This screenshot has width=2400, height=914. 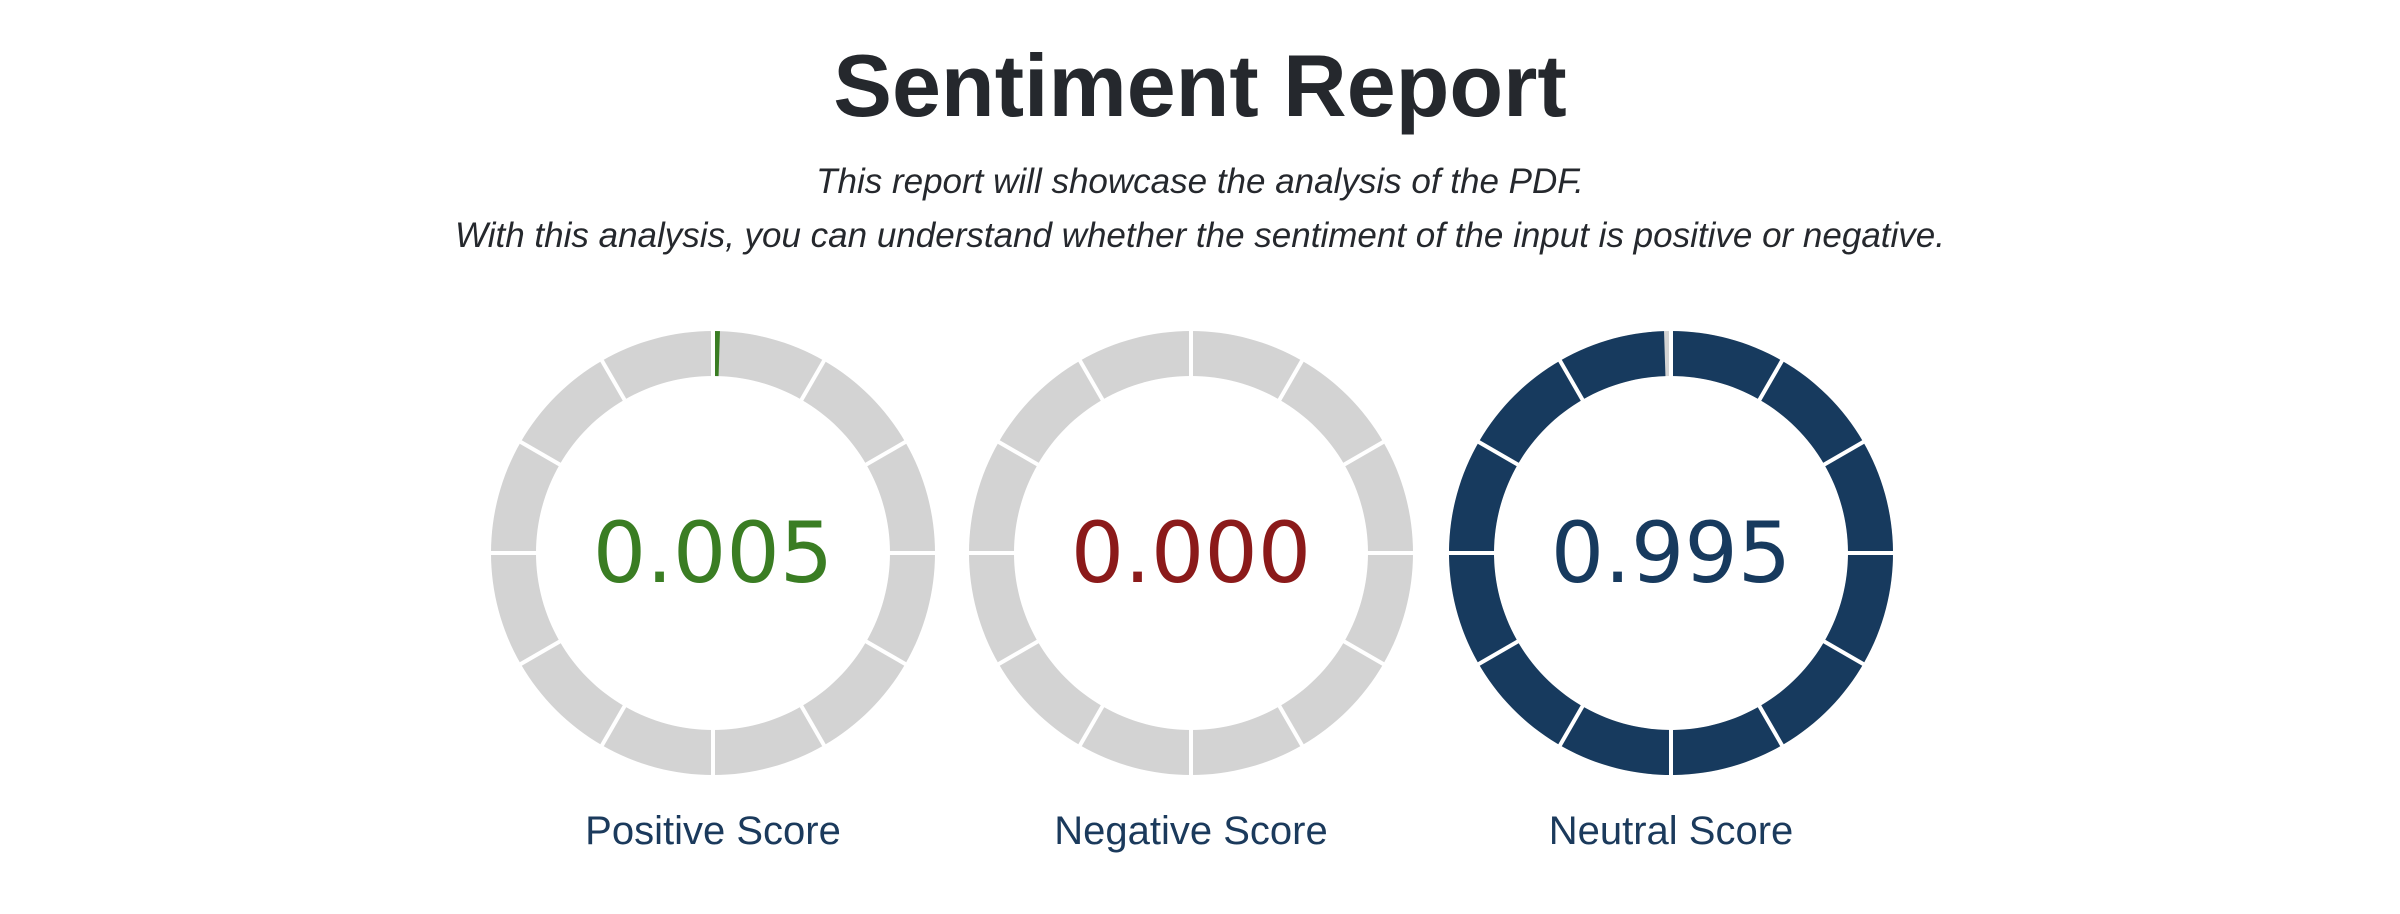 I want to click on neutral-score-ring, so click(x=1671, y=553).